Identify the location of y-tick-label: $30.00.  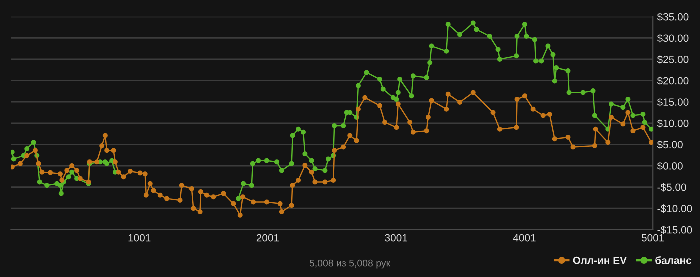
(673, 38).